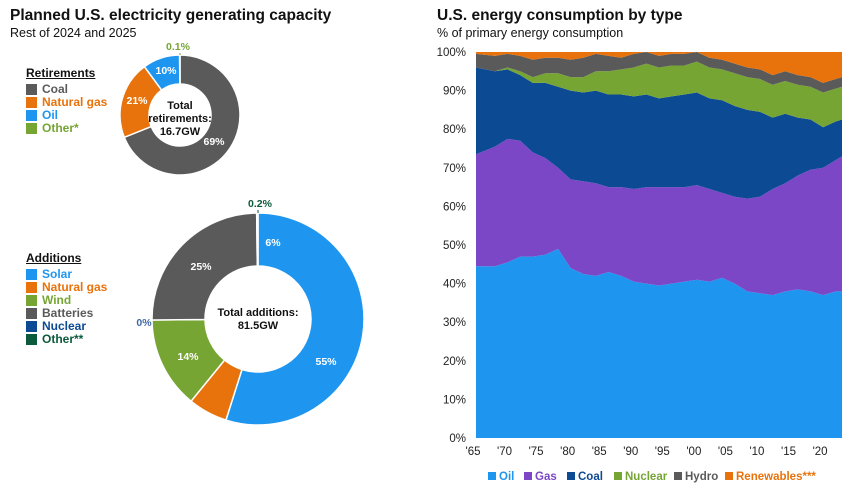 This screenshot has height=495, width=864. Describe the element at coordinates (273, 243) in the screenshot. I see `slice-value-label: 6%` at that location.